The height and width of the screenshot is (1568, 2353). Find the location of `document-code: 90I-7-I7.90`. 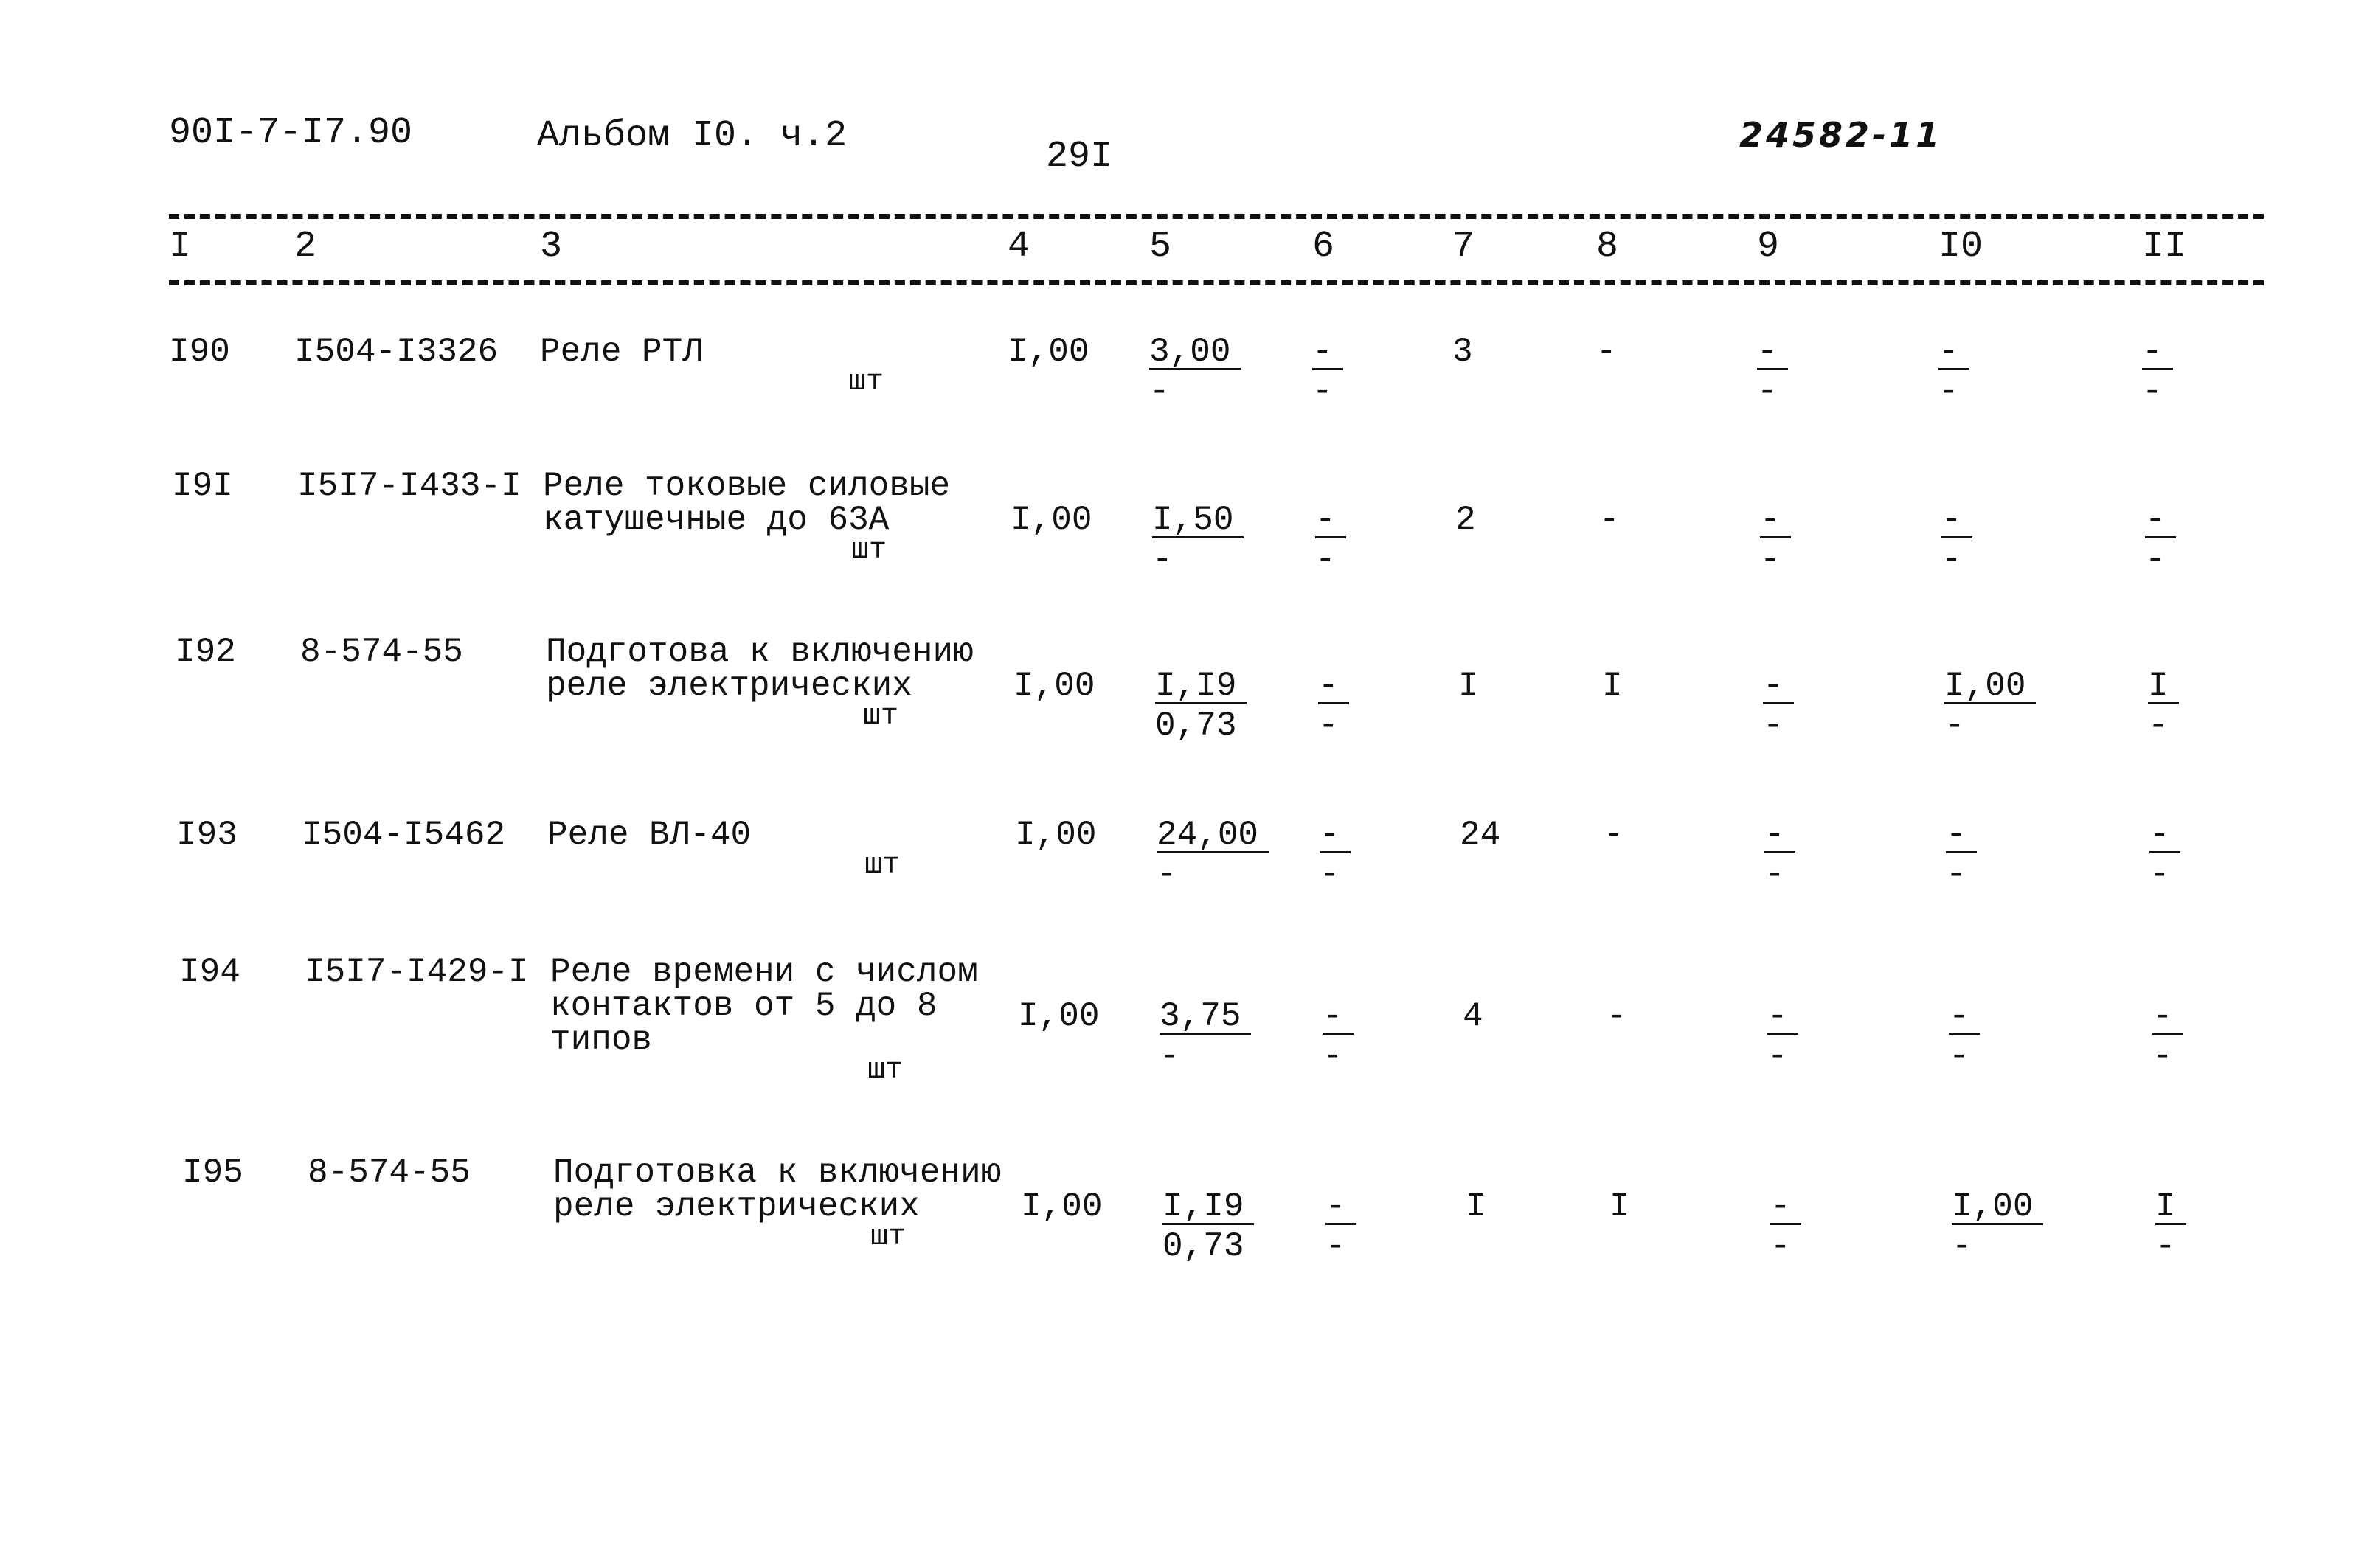

document-code: 90I-7-I7.90 is located at coordinates (291, 133).